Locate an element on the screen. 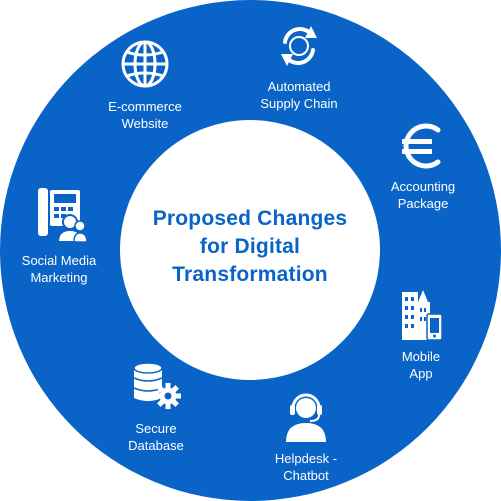 This screenshot has width=501, height=501. item-social: Social Media Marketing is located at coordinates (62, 236).